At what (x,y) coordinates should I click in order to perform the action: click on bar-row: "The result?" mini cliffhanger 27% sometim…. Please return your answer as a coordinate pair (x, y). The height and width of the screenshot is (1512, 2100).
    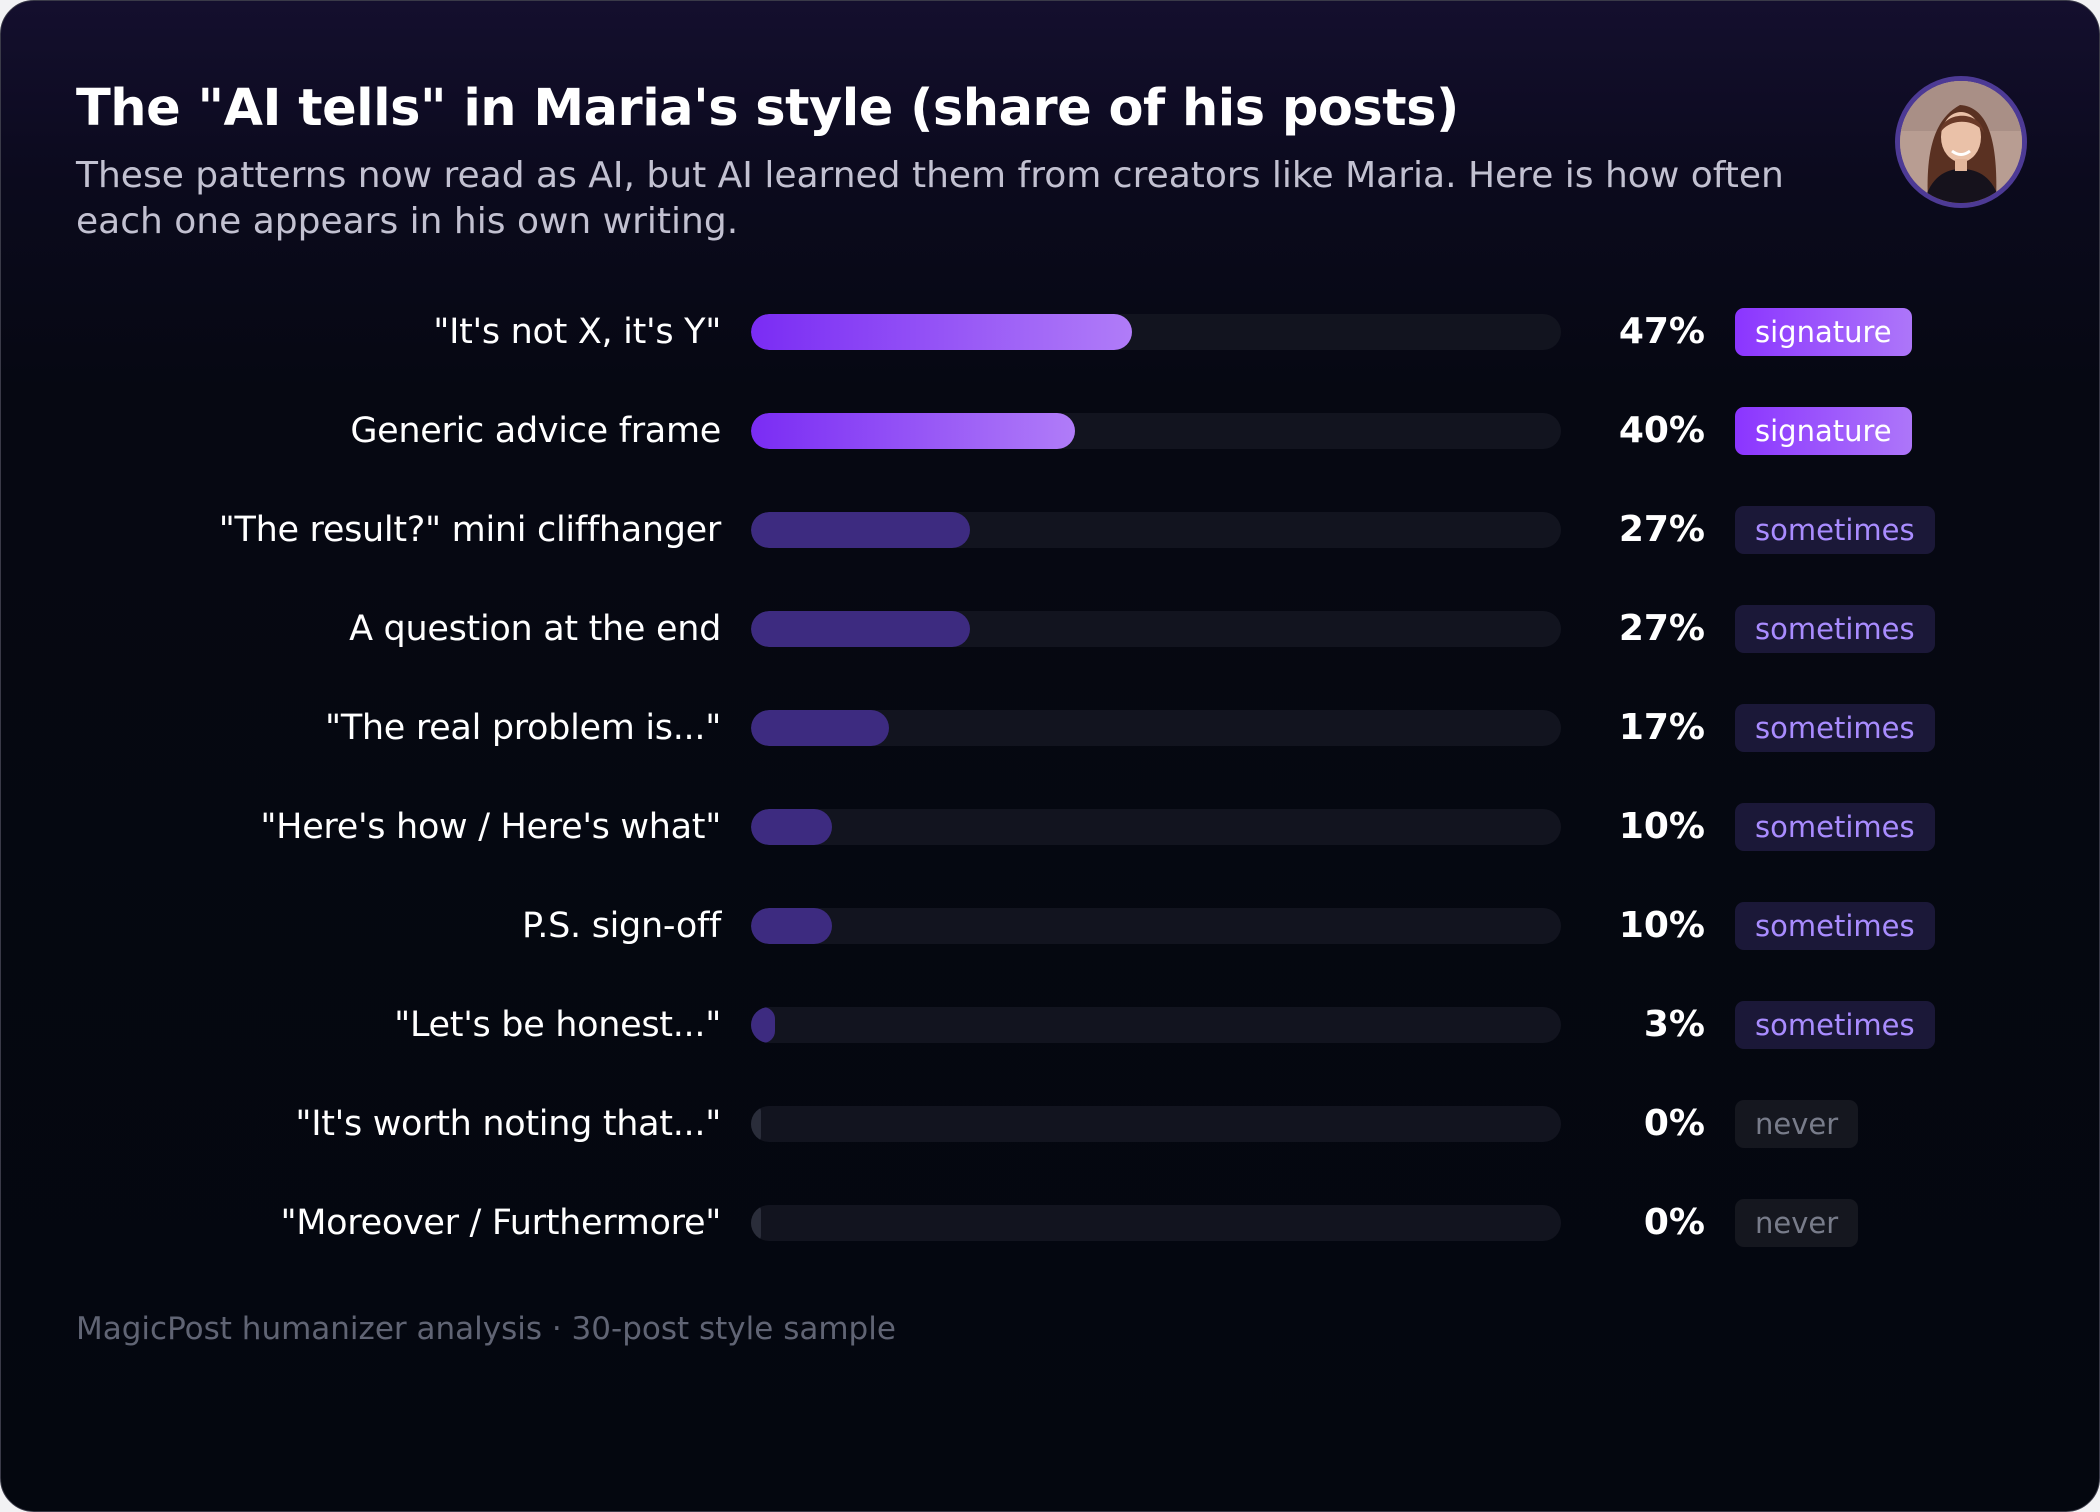
    Looking at the image, I should click on (1050, 530).